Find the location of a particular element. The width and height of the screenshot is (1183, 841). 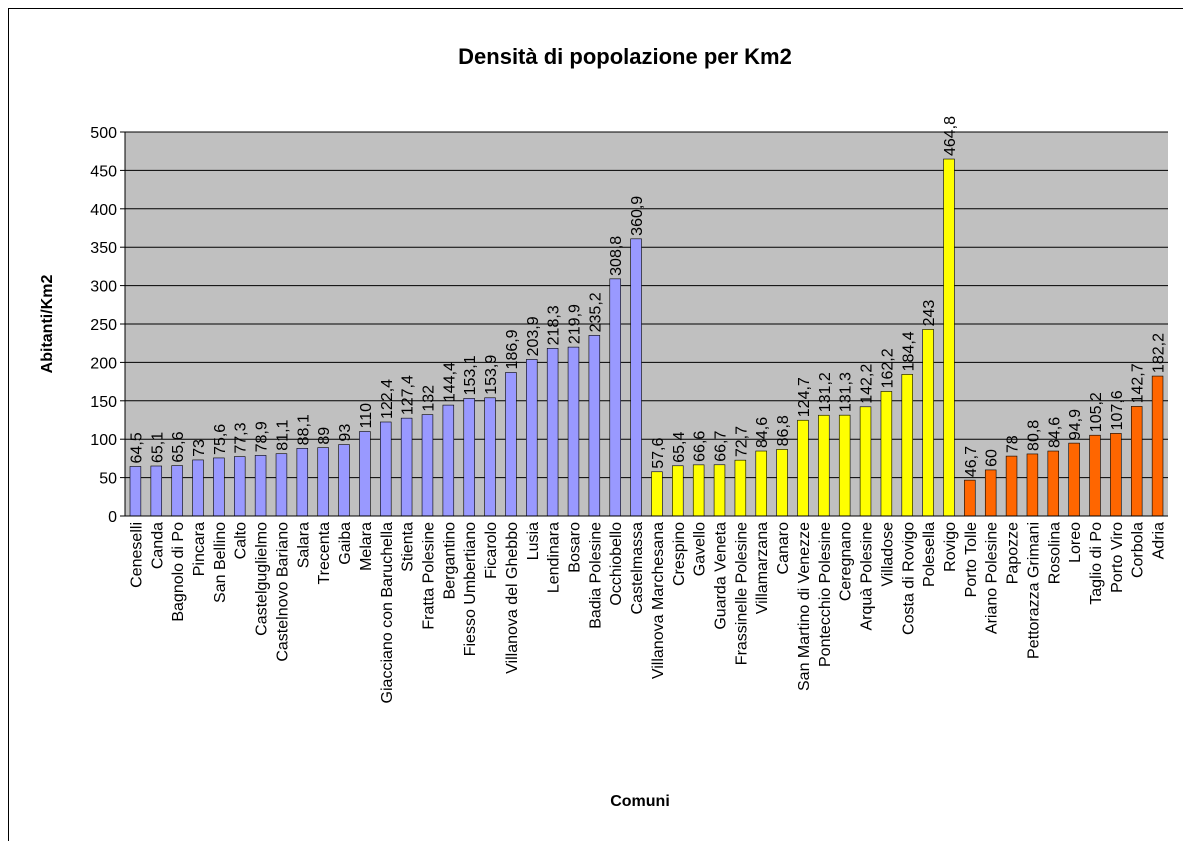

x-tick-label: Salara is located at coordinates (303, 545).